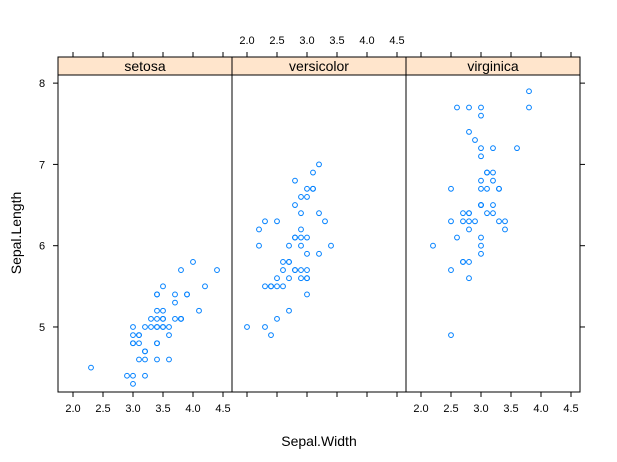  I want to click on x-tick-label-top: 3.0, so click(306, 41).